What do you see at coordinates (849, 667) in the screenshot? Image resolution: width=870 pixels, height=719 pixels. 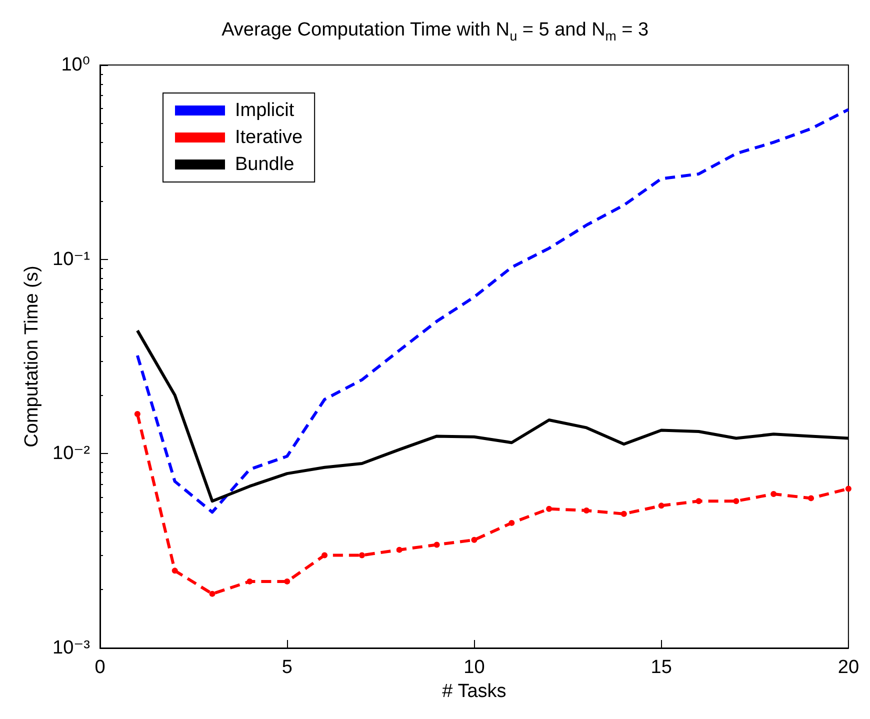 I see `x-tick-label: 20` at bounding box center [849, 667].